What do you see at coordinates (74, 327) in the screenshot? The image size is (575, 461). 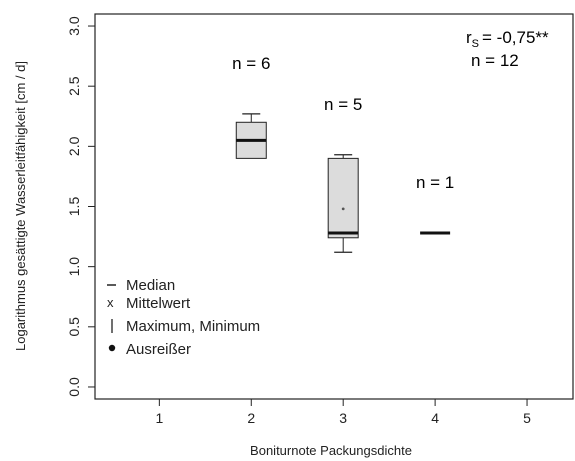 I see `y-tick-label: 0.5` at bounding box center [74, 327].